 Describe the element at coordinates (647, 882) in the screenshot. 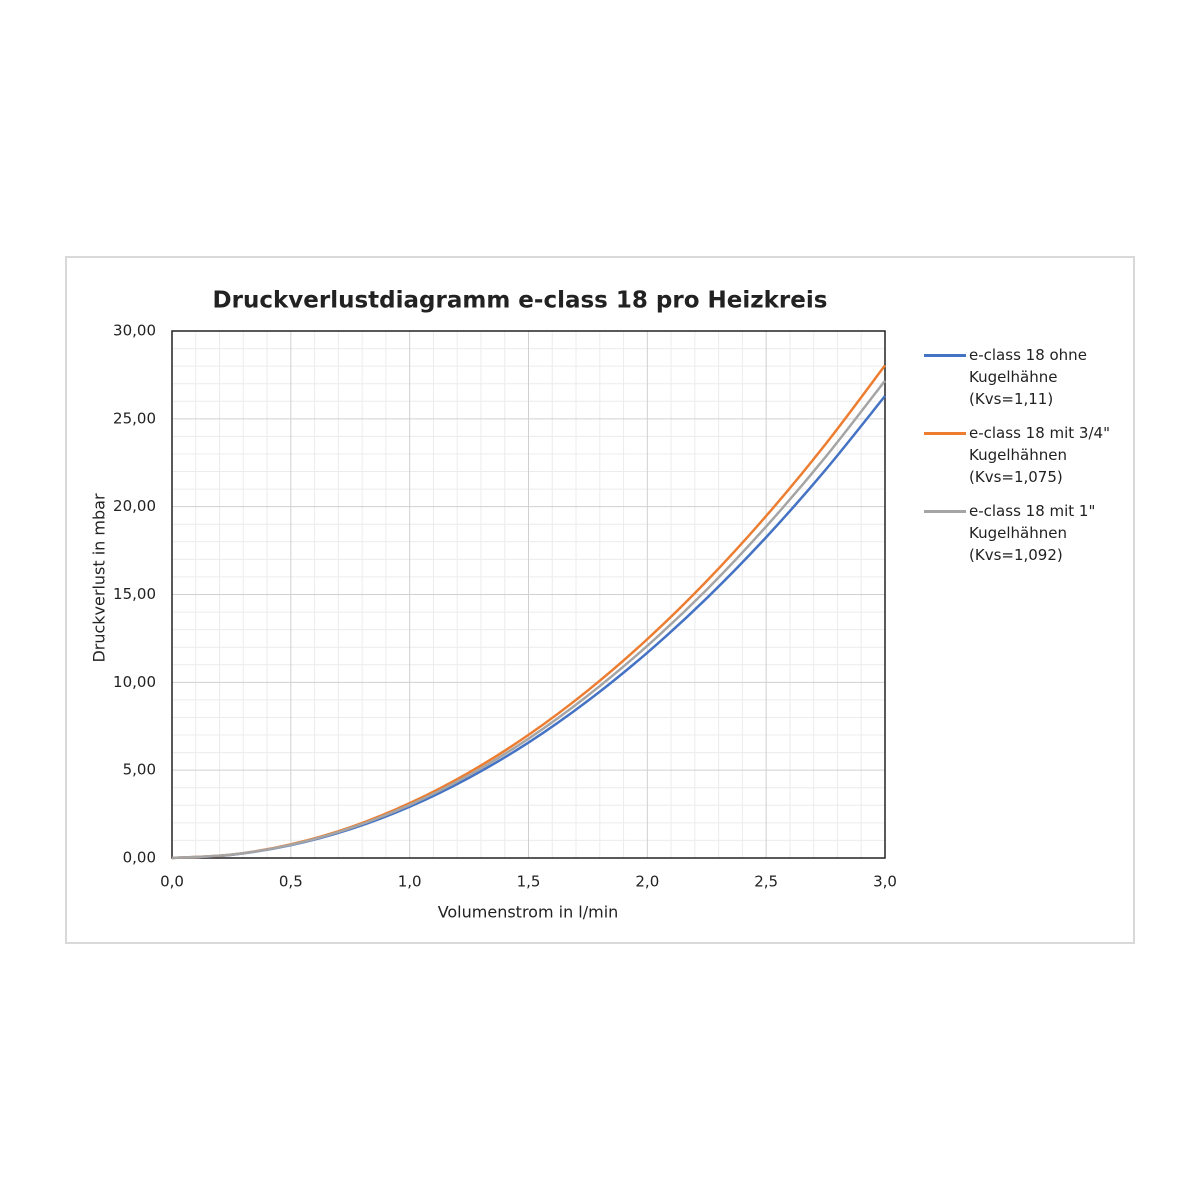

I see `x-tick-label: 2,0` at that location.